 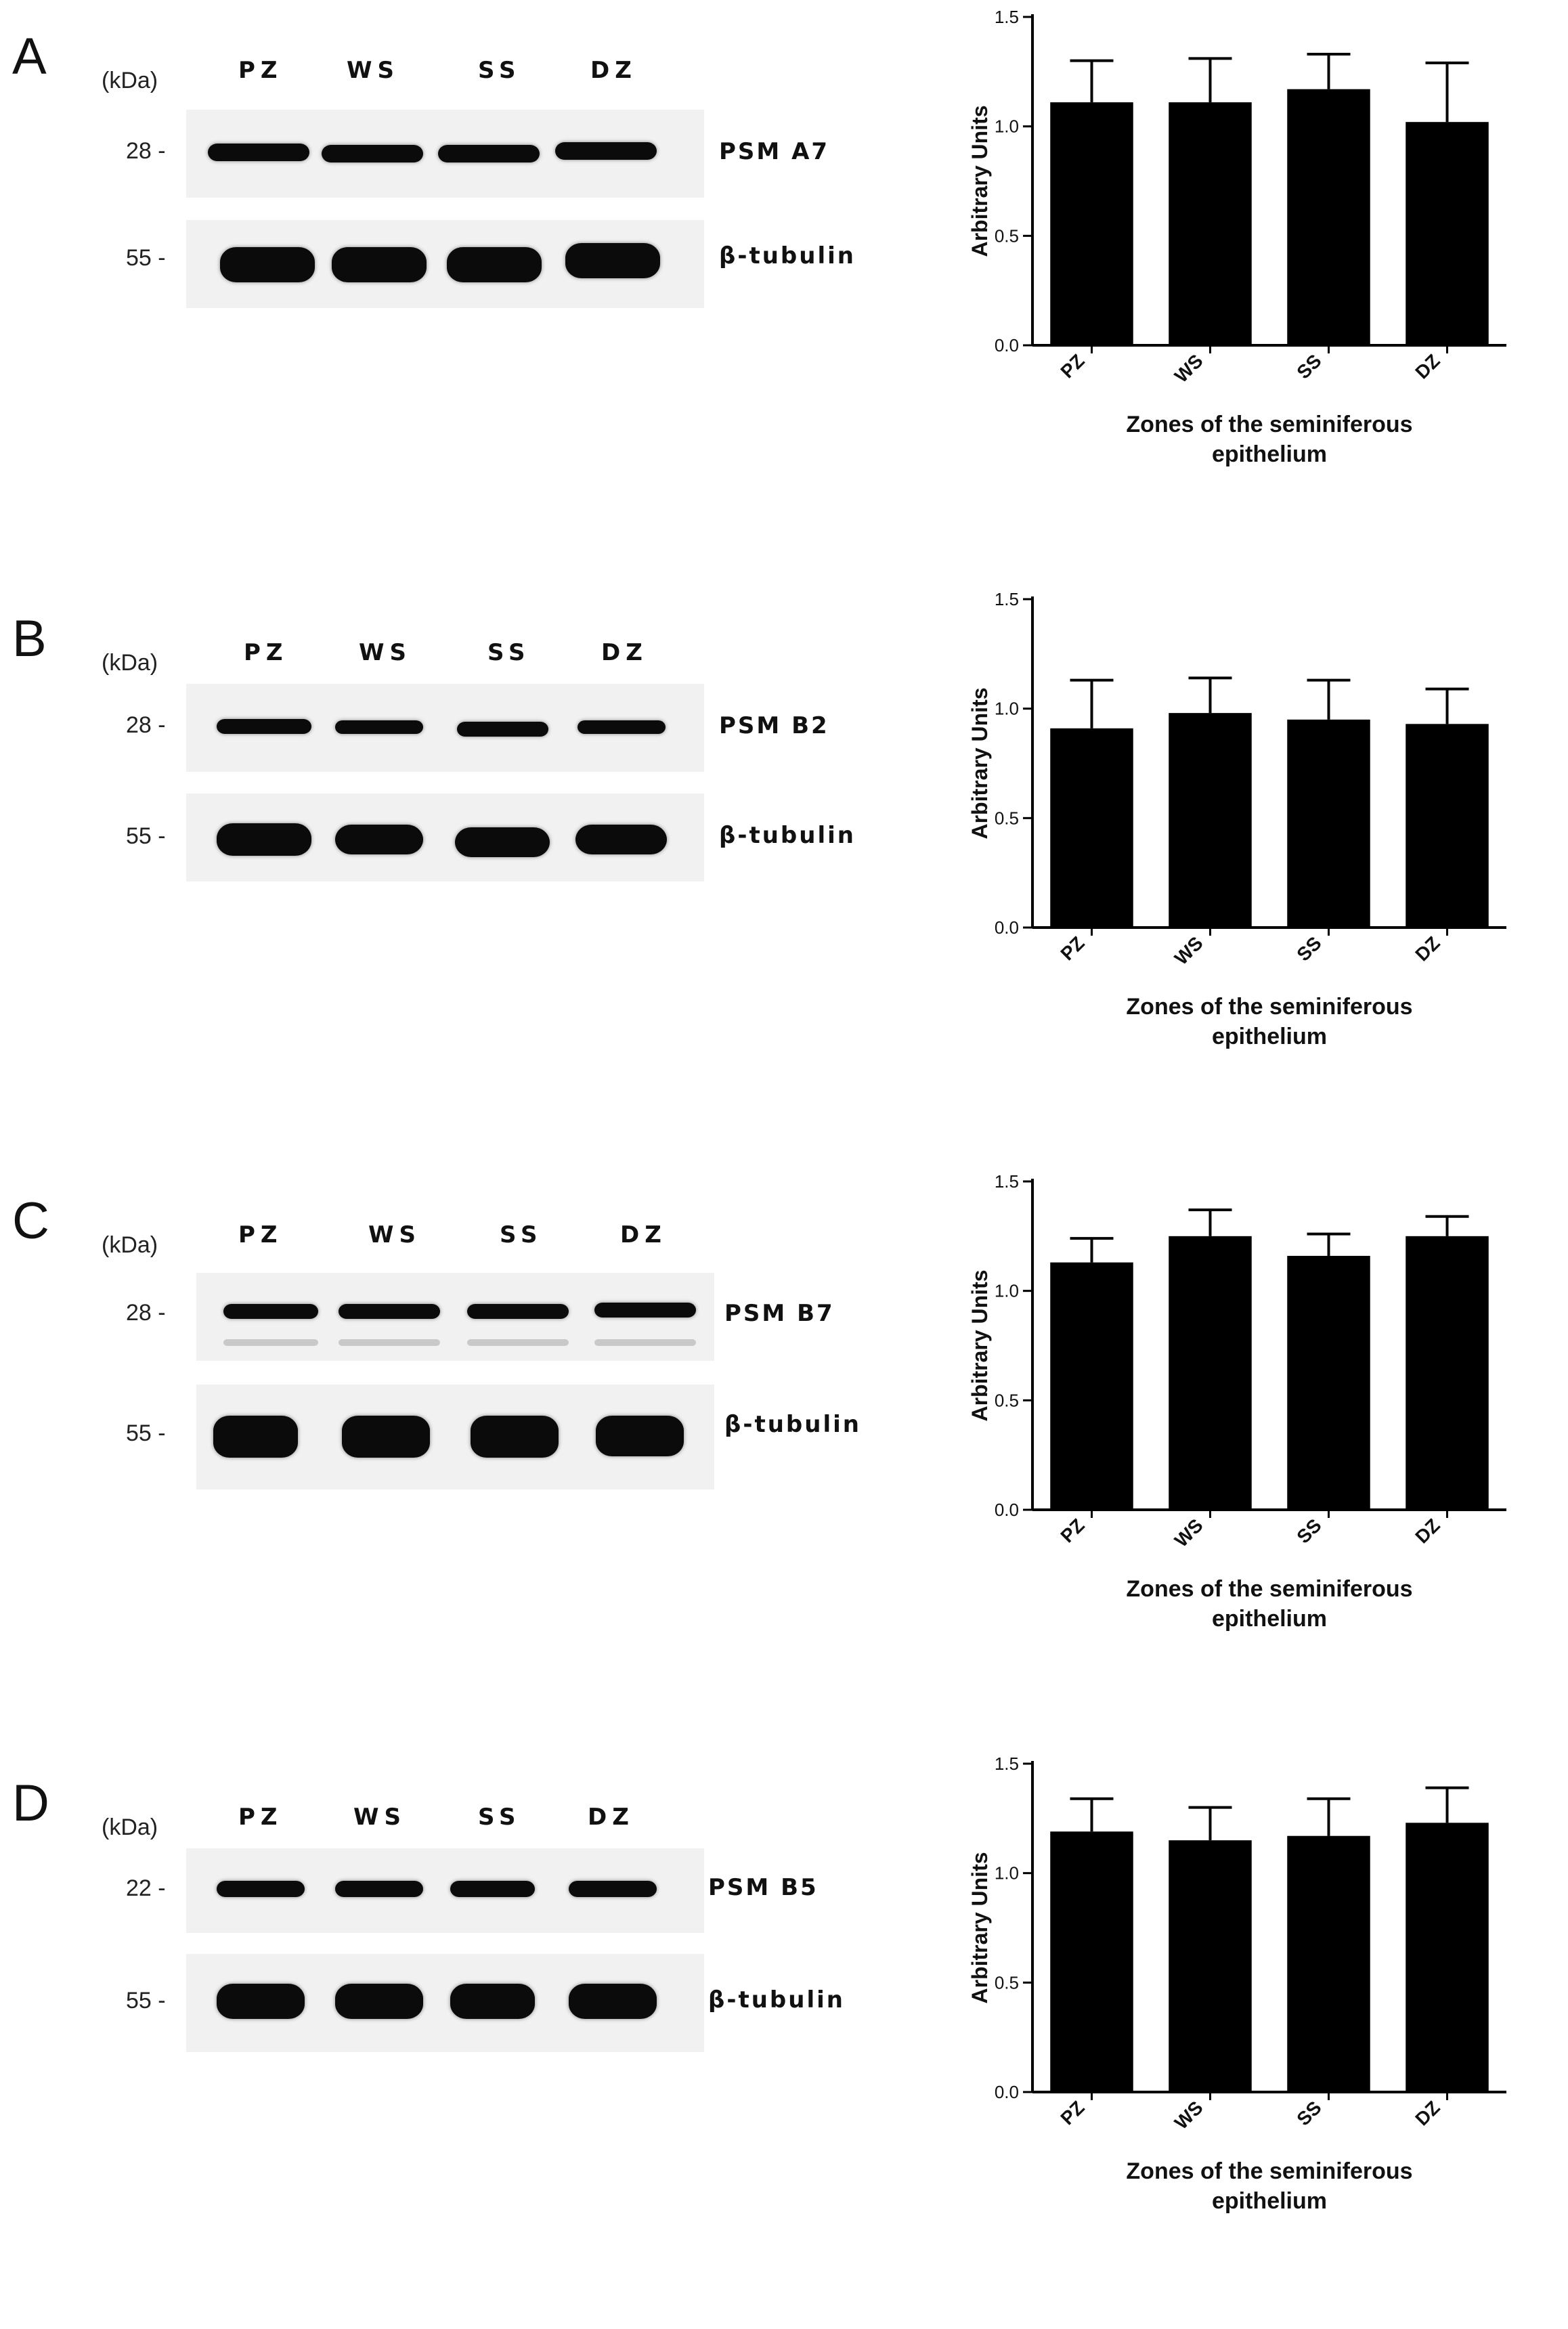 What do you see at coordinates (30, 1803) in the screenshot?
I see `panel-letter: D` at bounding box center [30, 1803].